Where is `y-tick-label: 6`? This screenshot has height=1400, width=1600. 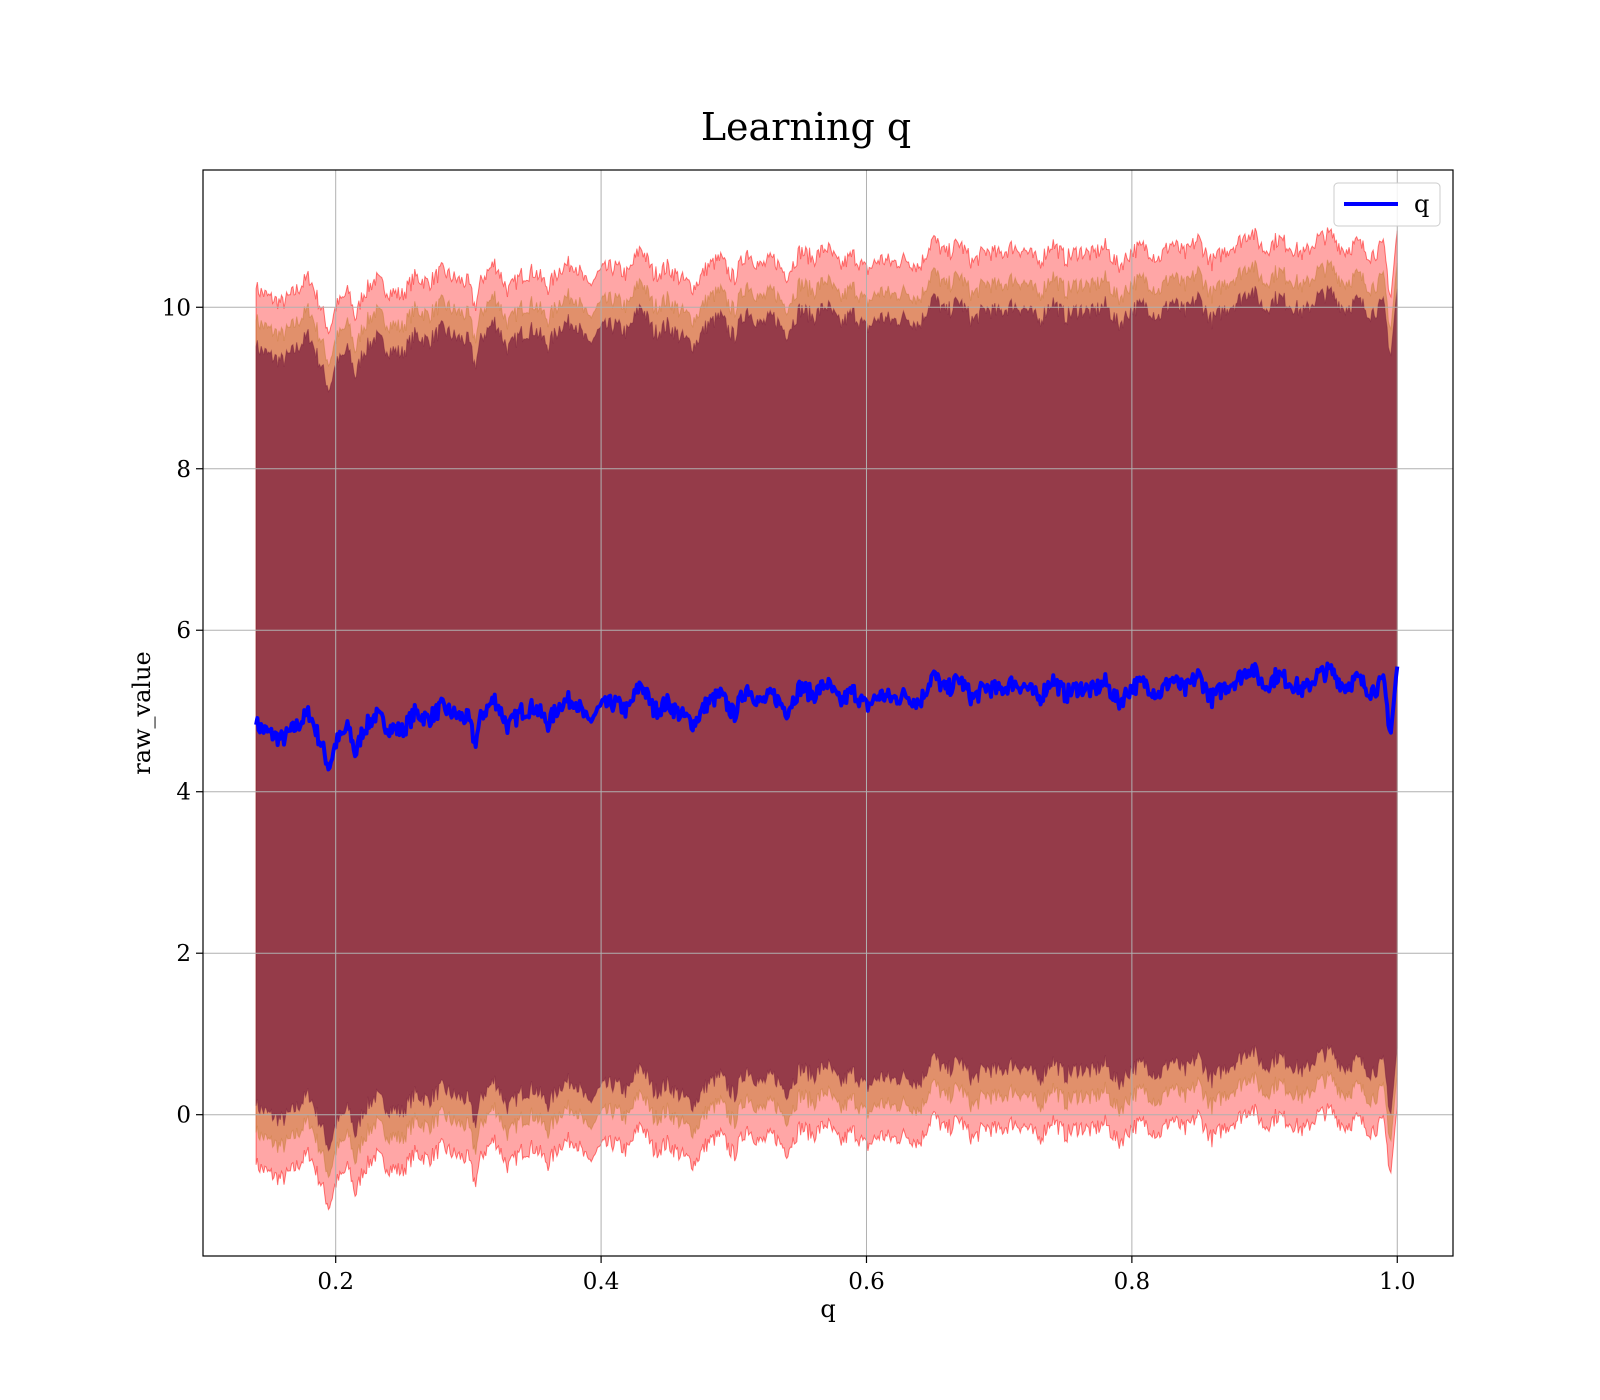 y-tick-label: 6 is located at coordinates (183, 631).